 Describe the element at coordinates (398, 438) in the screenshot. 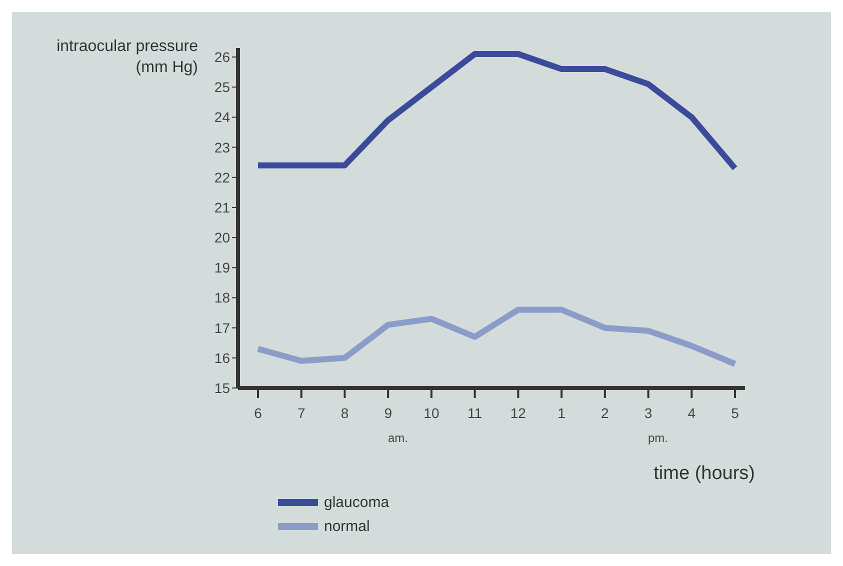

I see `text: am.` at that location.